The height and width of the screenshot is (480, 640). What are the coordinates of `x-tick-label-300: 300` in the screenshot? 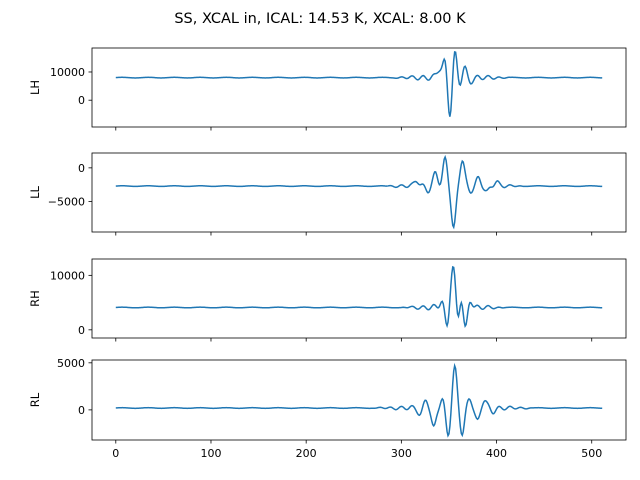 It's located at (401, 453).